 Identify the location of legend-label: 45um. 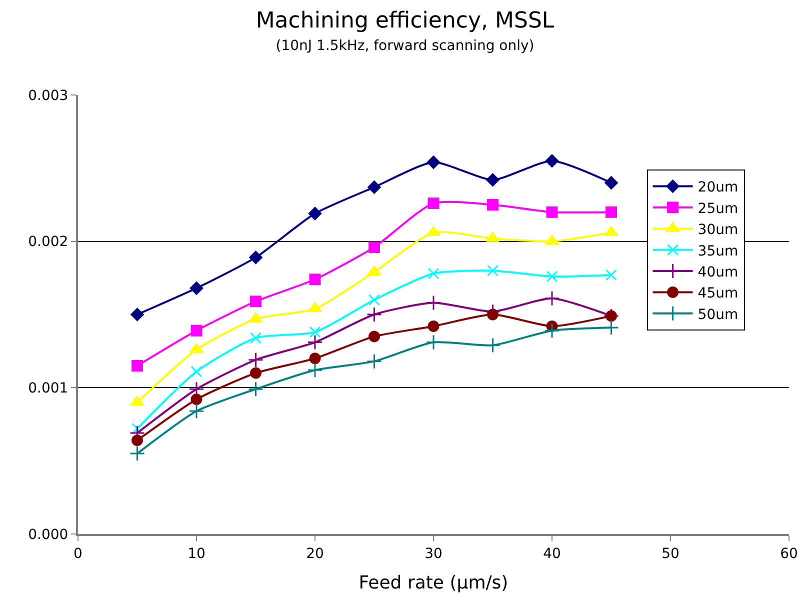
(718, 294).